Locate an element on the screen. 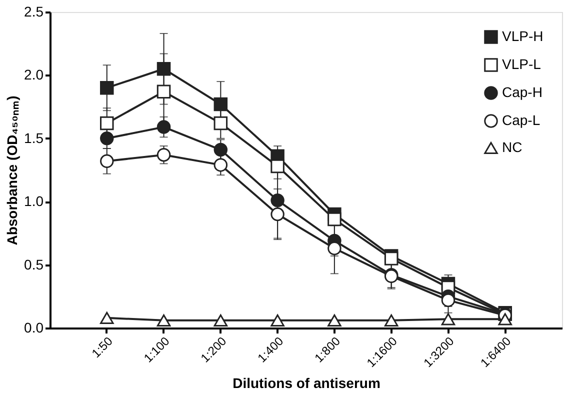 The image size is (567, 396). legend-label: VLP-H is located at coordinates (523, 36).